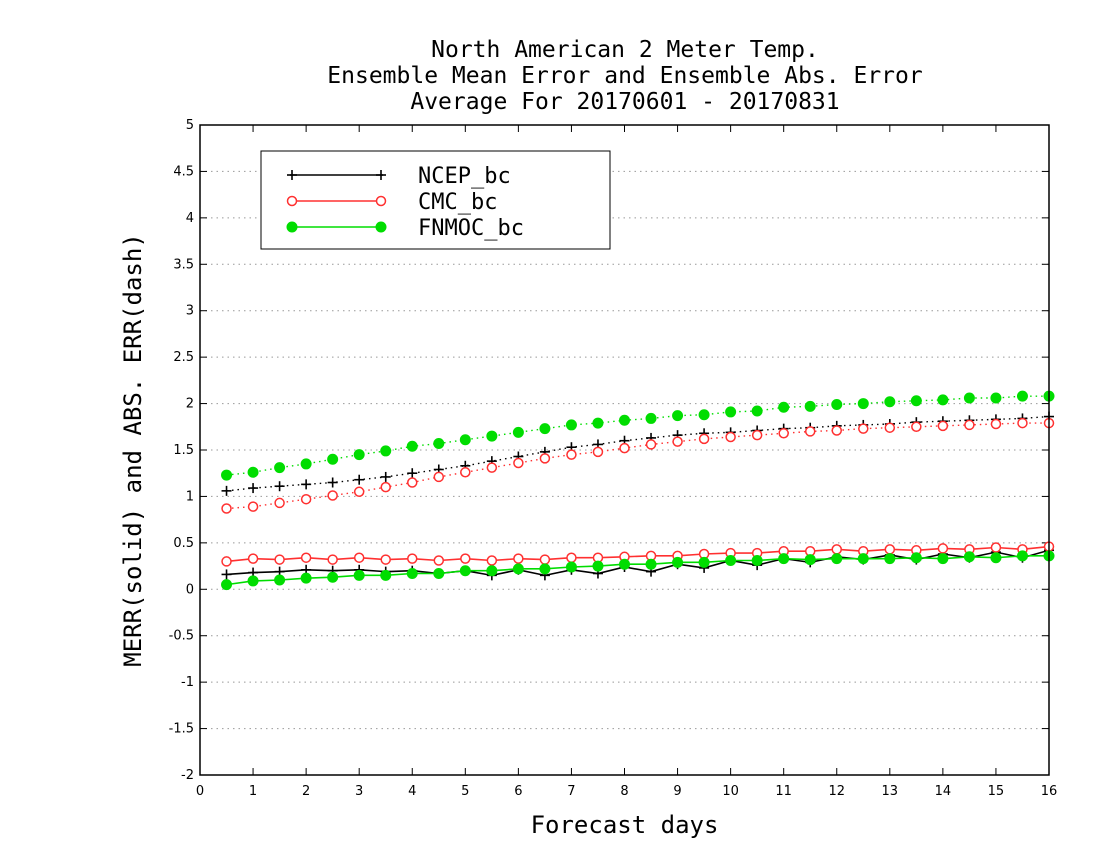 The image size is (1100, 850). Describe the element at coordinates (187, 682) in the screenshot. I see `y-tick-label: -1` at that location.